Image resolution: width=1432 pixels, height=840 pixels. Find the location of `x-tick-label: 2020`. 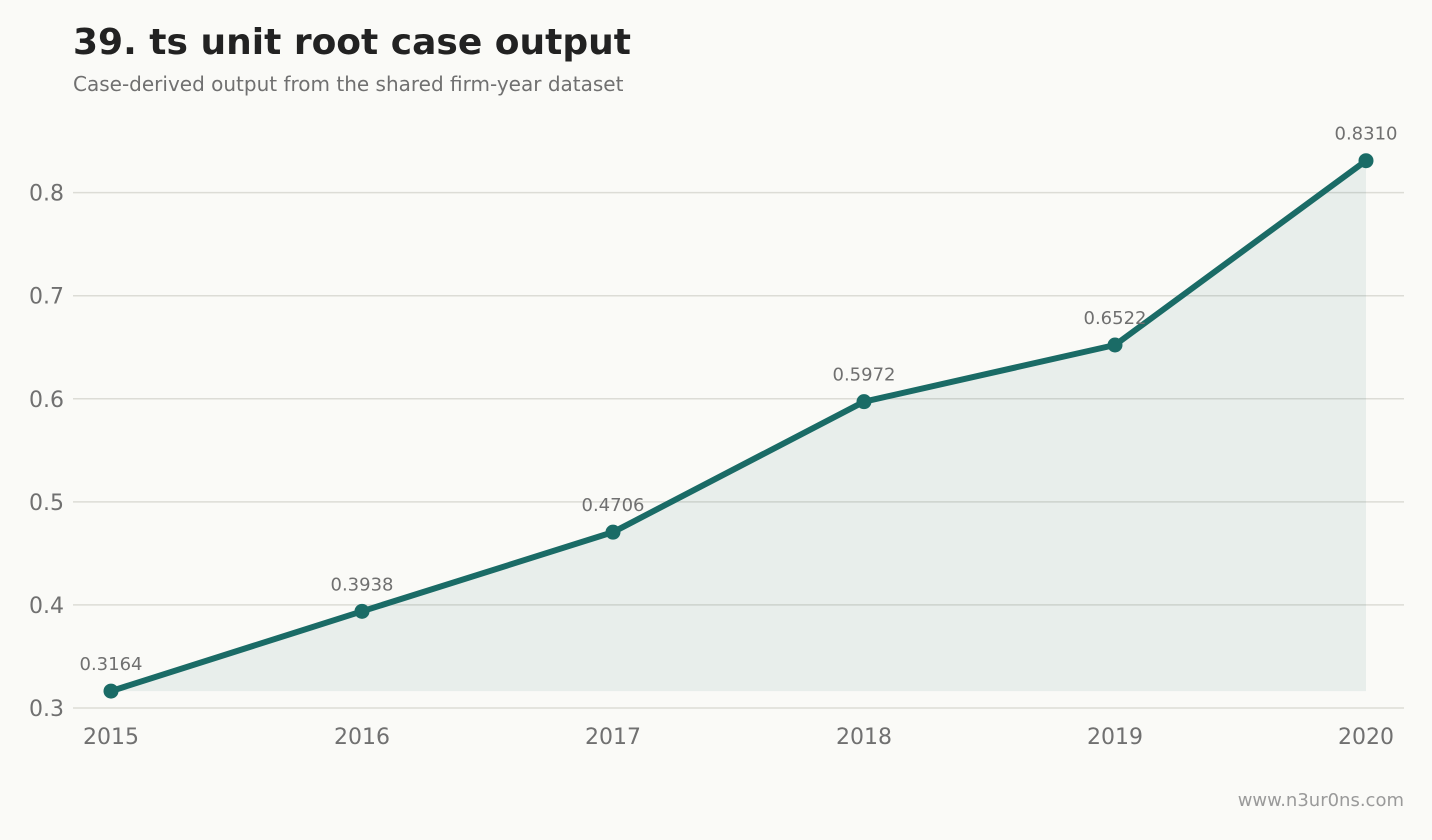

x-tick-label: 2020 is located at coordinates (1366, 737).